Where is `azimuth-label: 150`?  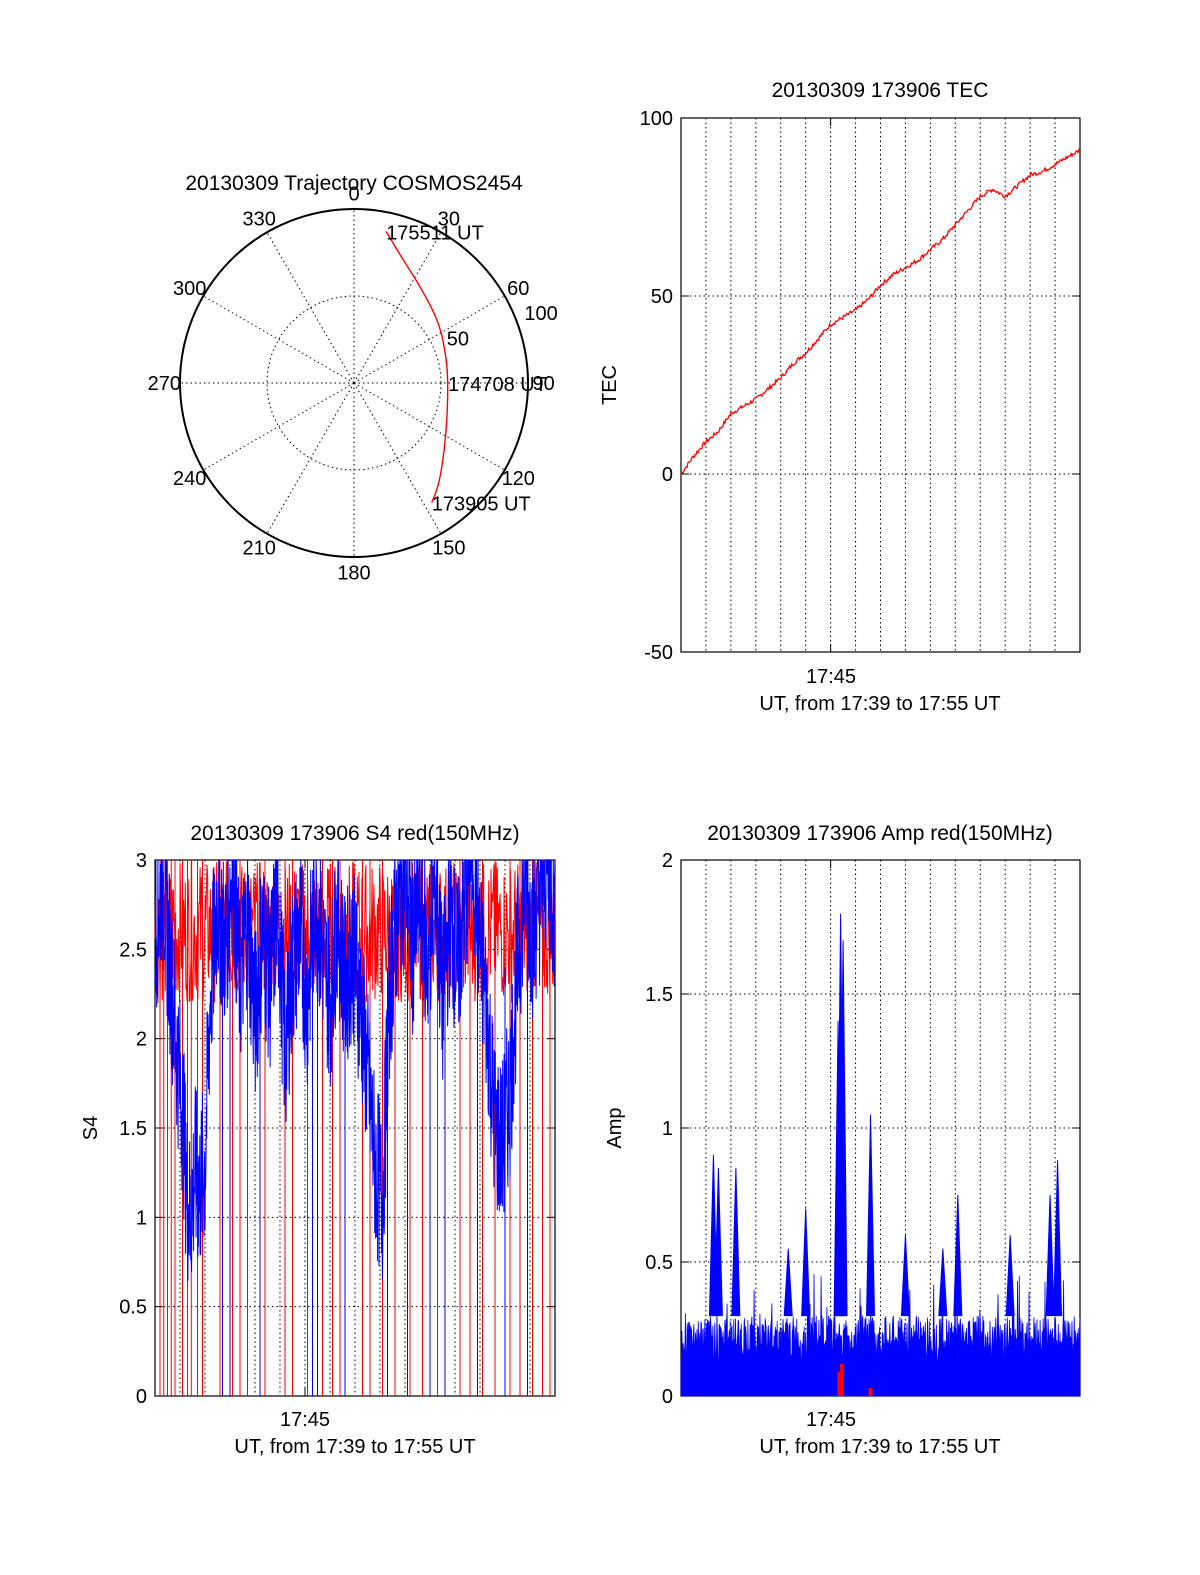 azimuth-label: 150 is located at coordinates (448, 548).